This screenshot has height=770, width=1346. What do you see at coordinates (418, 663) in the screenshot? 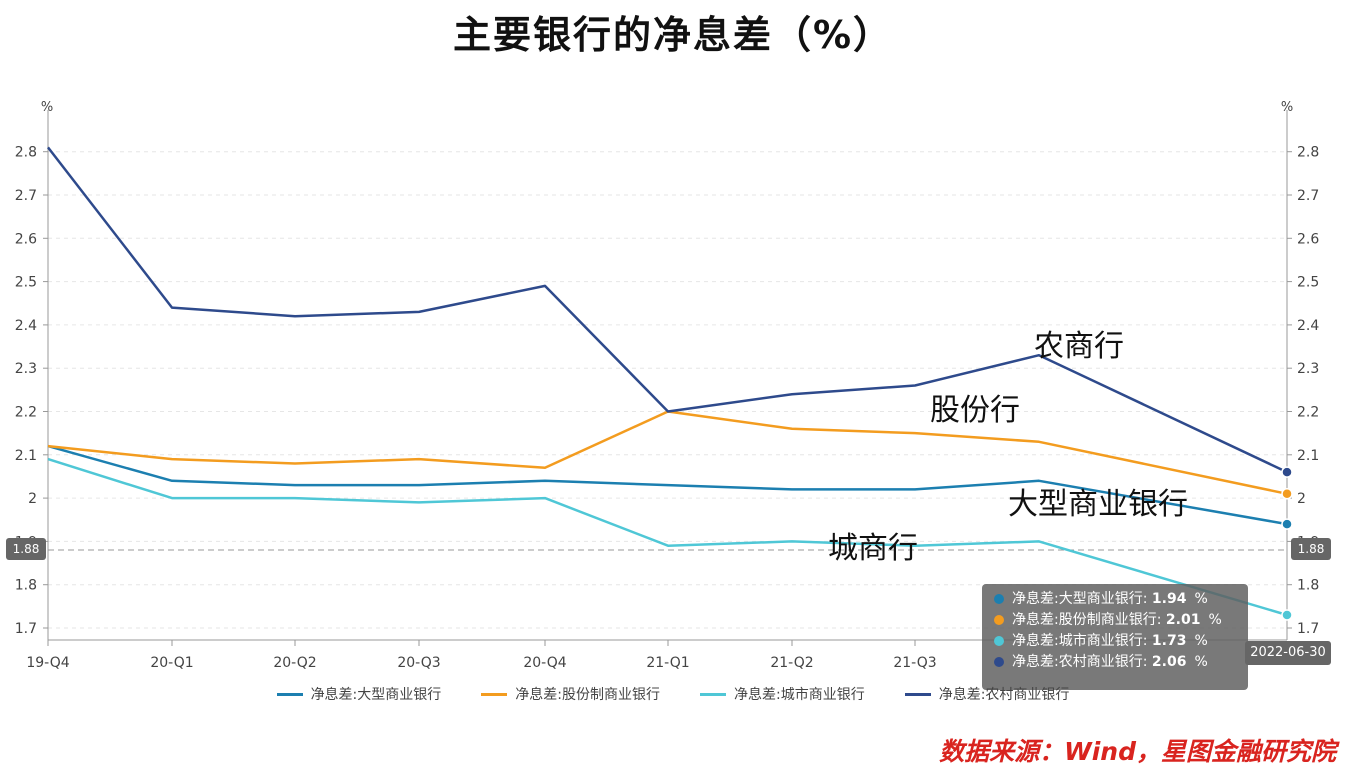
I see `x-tick-label: 20-Q3` at bounding box center [418, 663].